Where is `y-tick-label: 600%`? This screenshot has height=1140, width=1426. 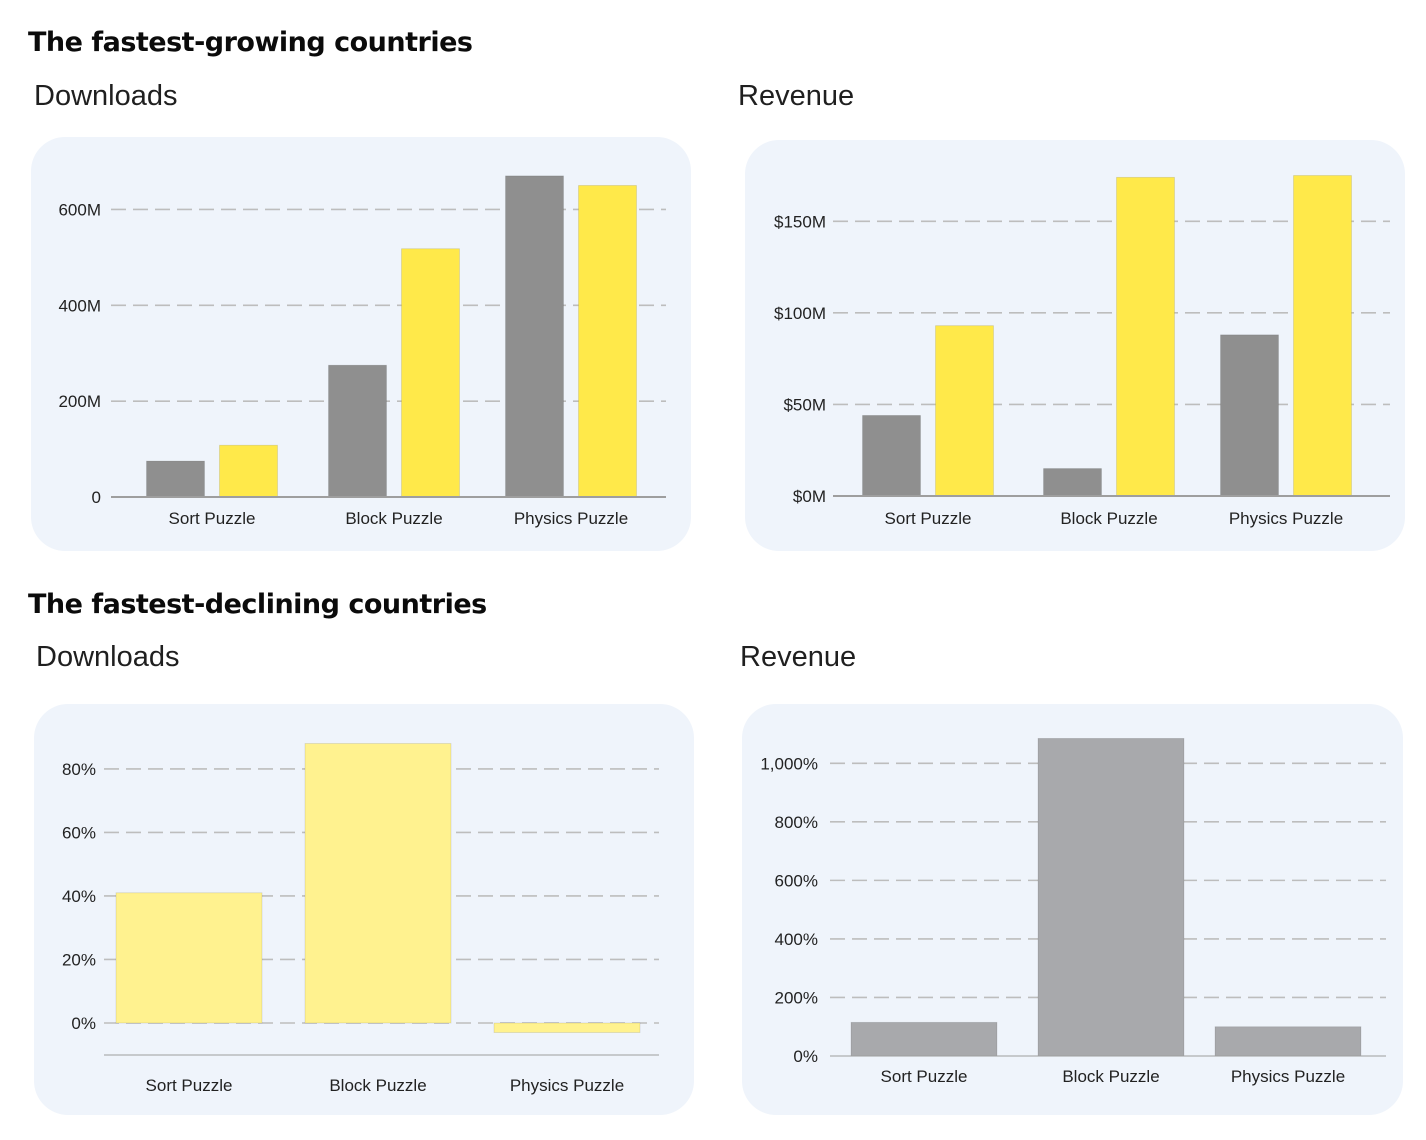
y-tick-label: 600% is located at coordinates (796, 880).